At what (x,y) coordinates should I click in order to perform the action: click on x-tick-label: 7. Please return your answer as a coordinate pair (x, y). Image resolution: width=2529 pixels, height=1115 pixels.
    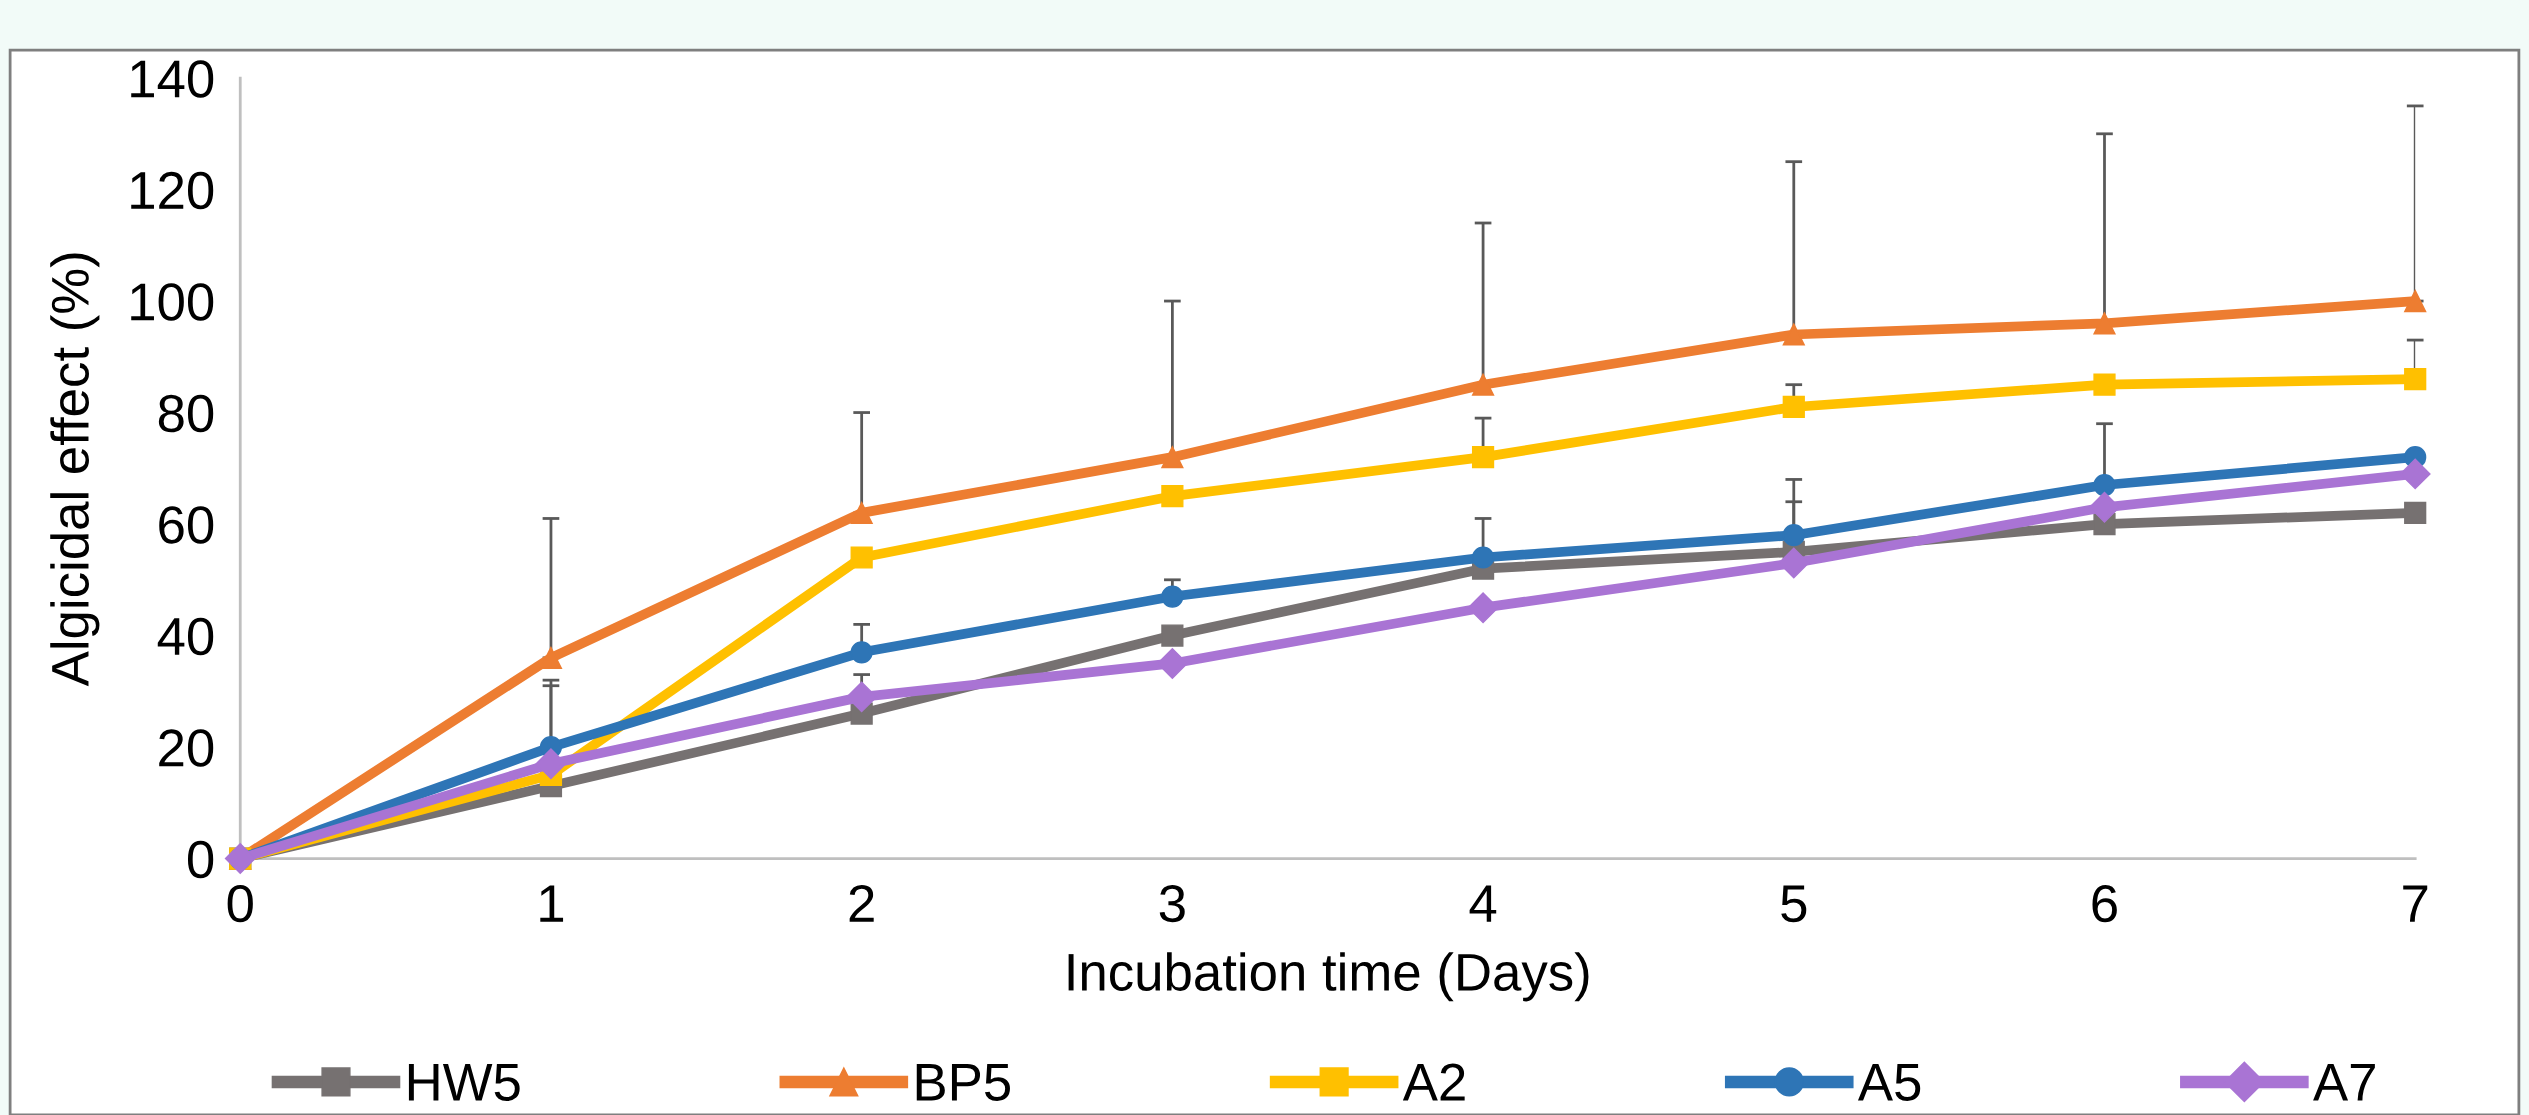
    Looking at the image, I should click on (2415, 903).